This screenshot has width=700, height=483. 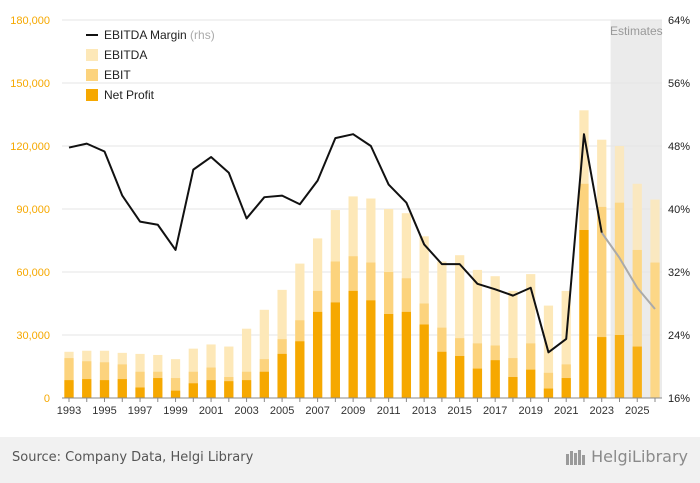 I want to click on x-tick-label: 2005, so click(x=282, y=411).